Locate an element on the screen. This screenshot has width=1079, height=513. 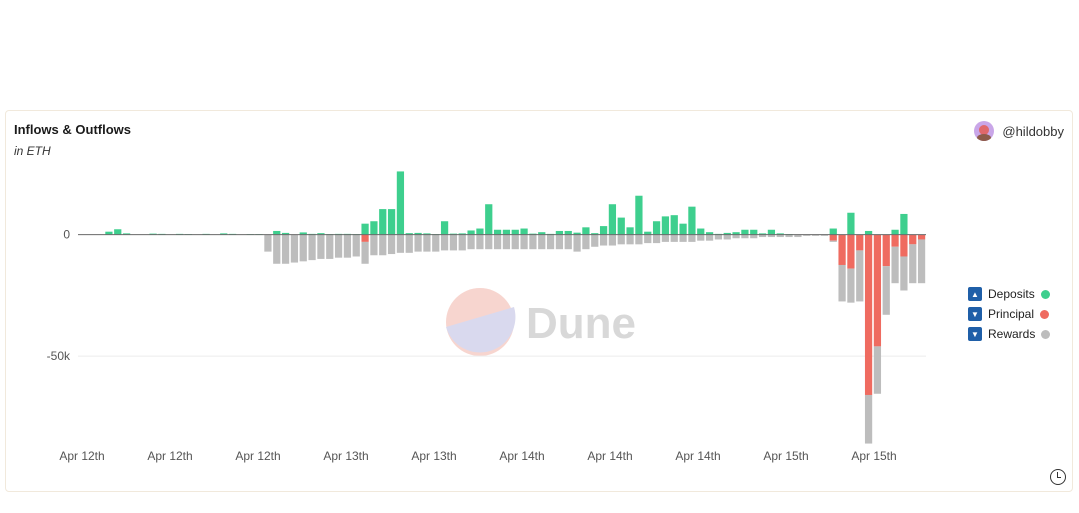
legend-item-deposits: ▲ Deposits is located at coordinates (1009, 294).